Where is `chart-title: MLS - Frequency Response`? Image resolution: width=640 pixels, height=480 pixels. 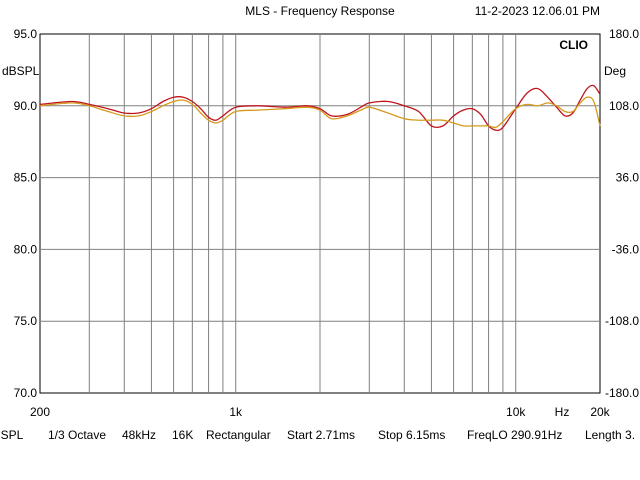
chart-title: MLS - Frequency Response is located at coordinates (320, 11).